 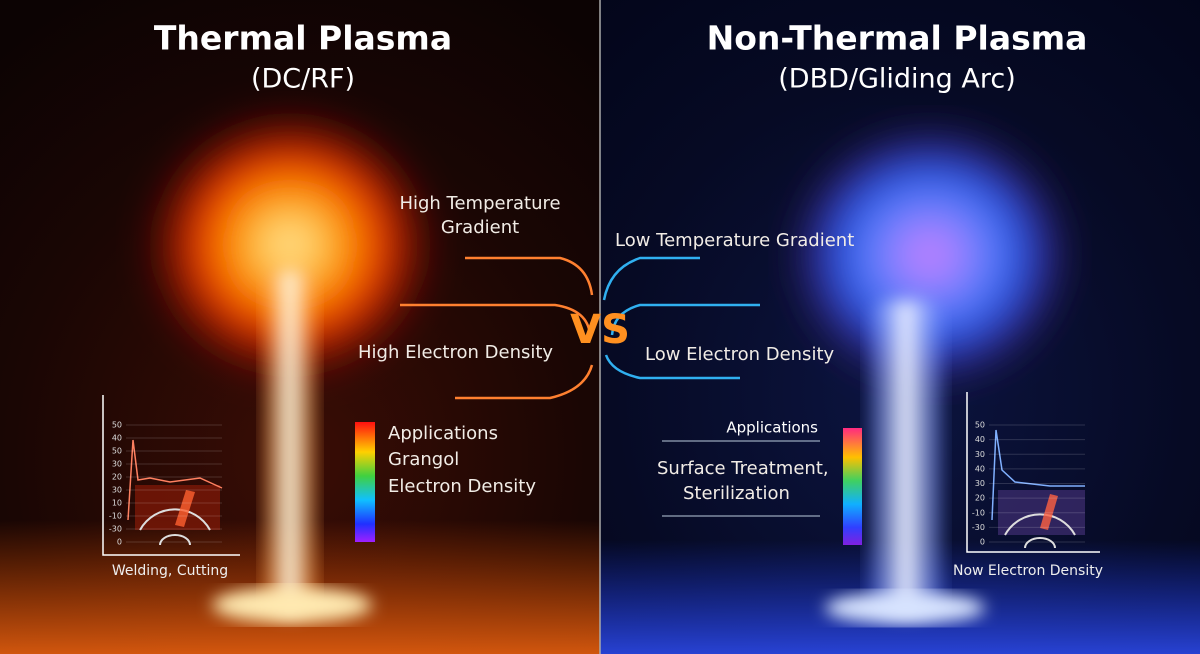 I want to click on gradient-label: High Temperature, so click(x=479, y=203).